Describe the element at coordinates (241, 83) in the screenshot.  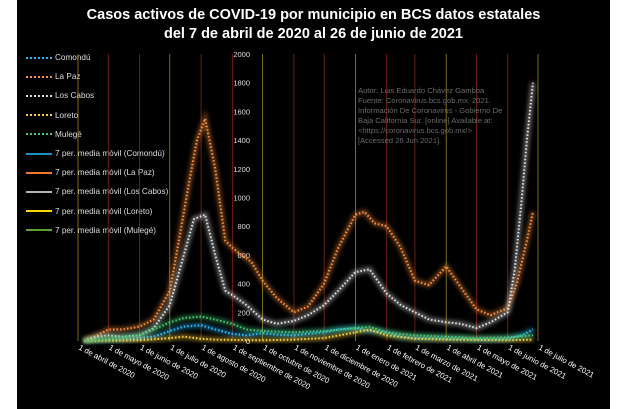
I see `y-tick-label: 1800` at that location.